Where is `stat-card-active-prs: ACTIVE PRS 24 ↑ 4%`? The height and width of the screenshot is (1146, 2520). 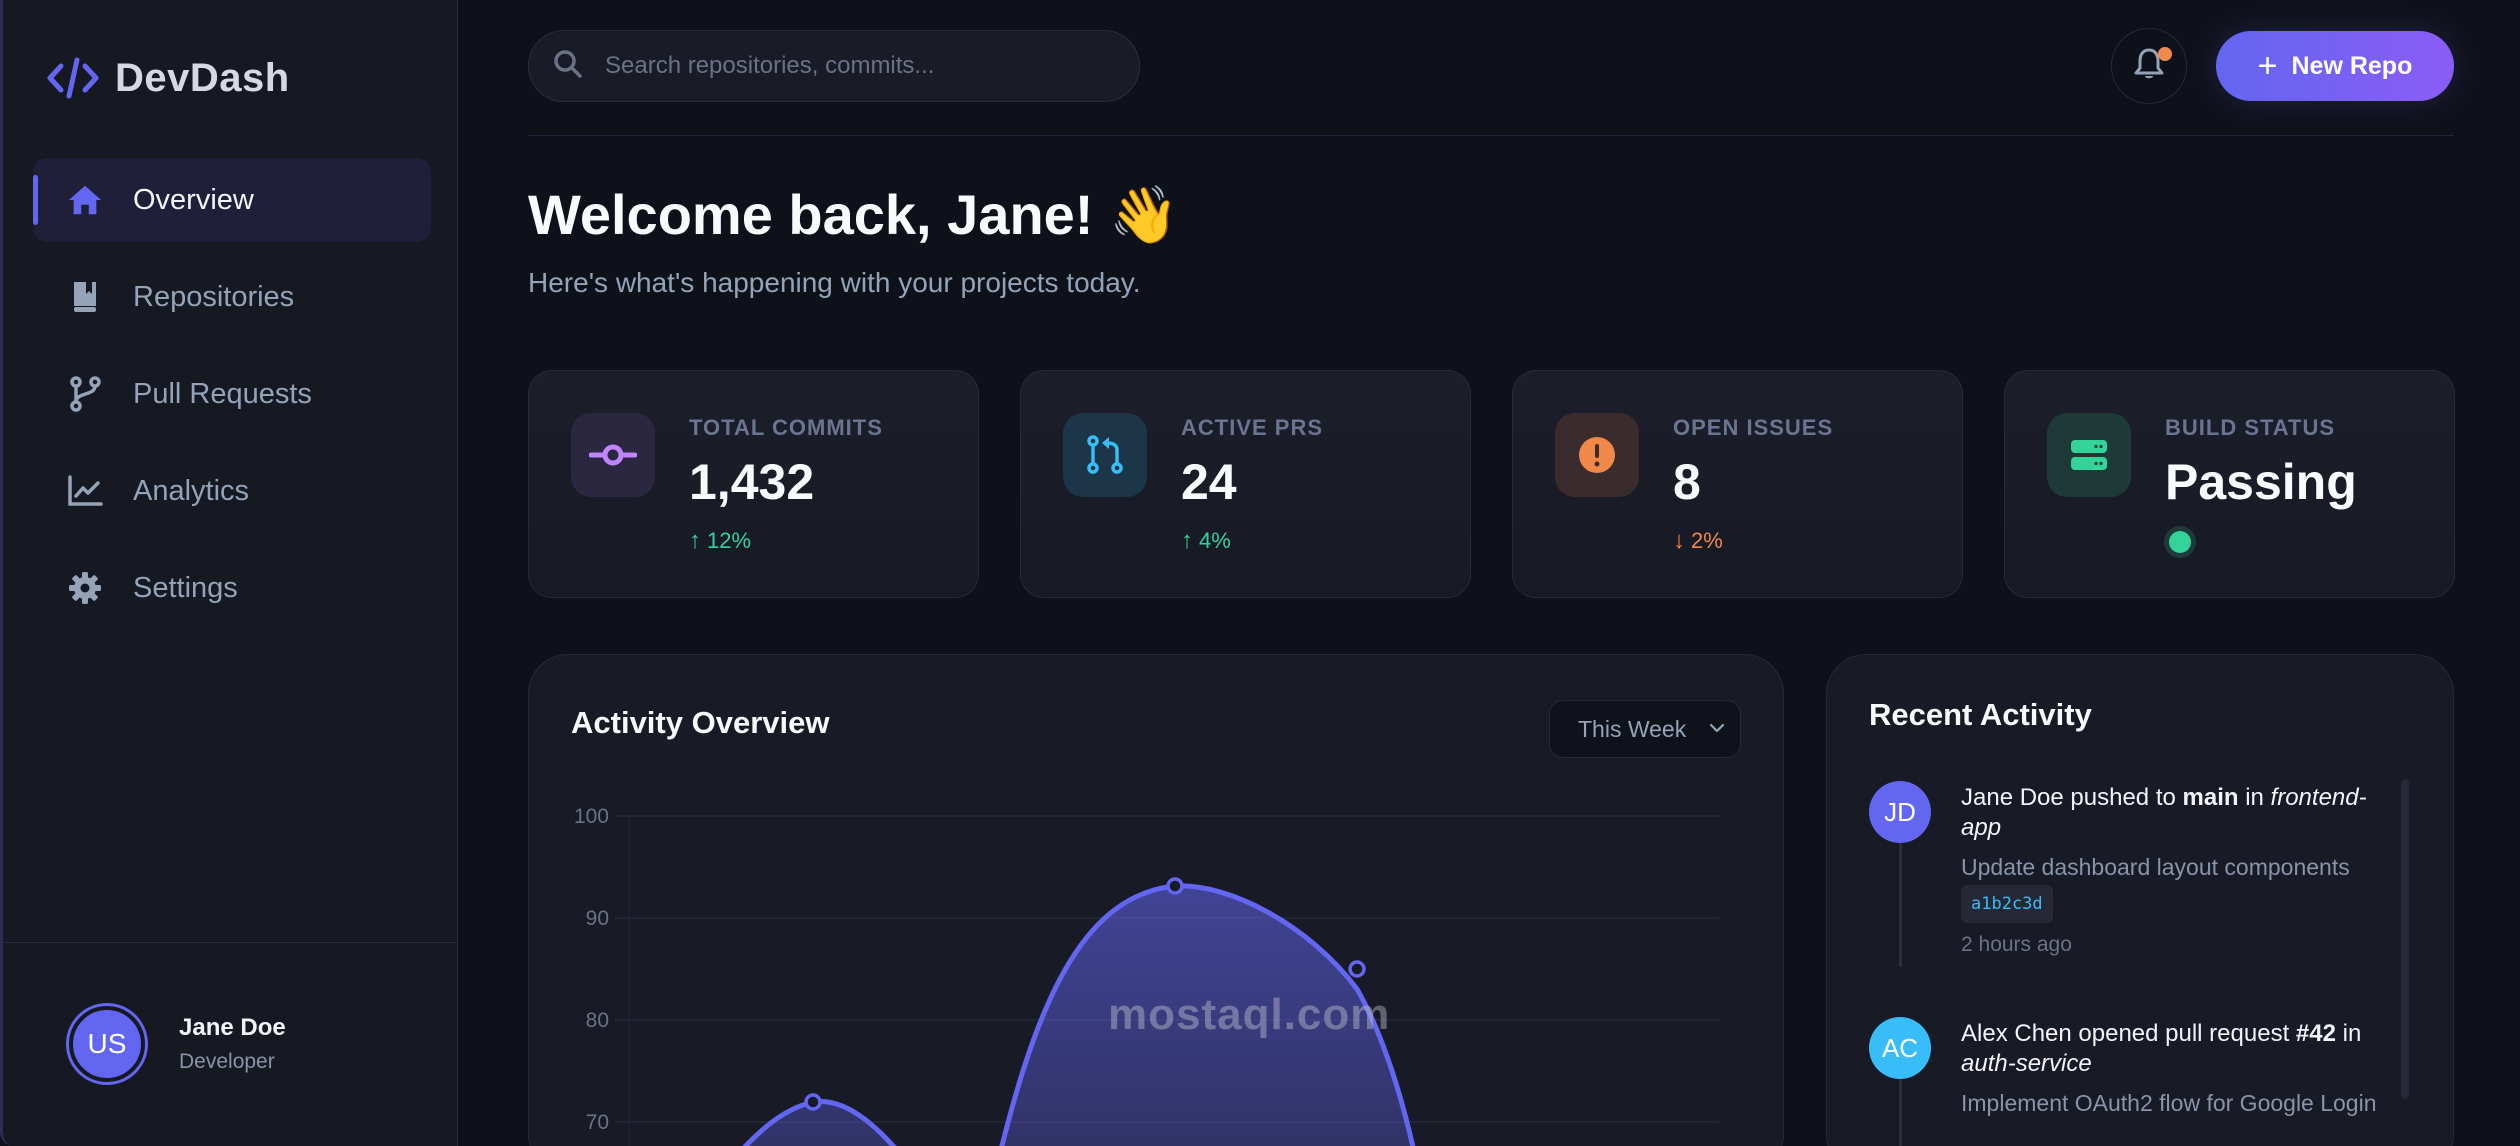 stat-card-active-prs: ACTIVE PRS 24 ↑ 4% is located at coordinates (1245, 484).